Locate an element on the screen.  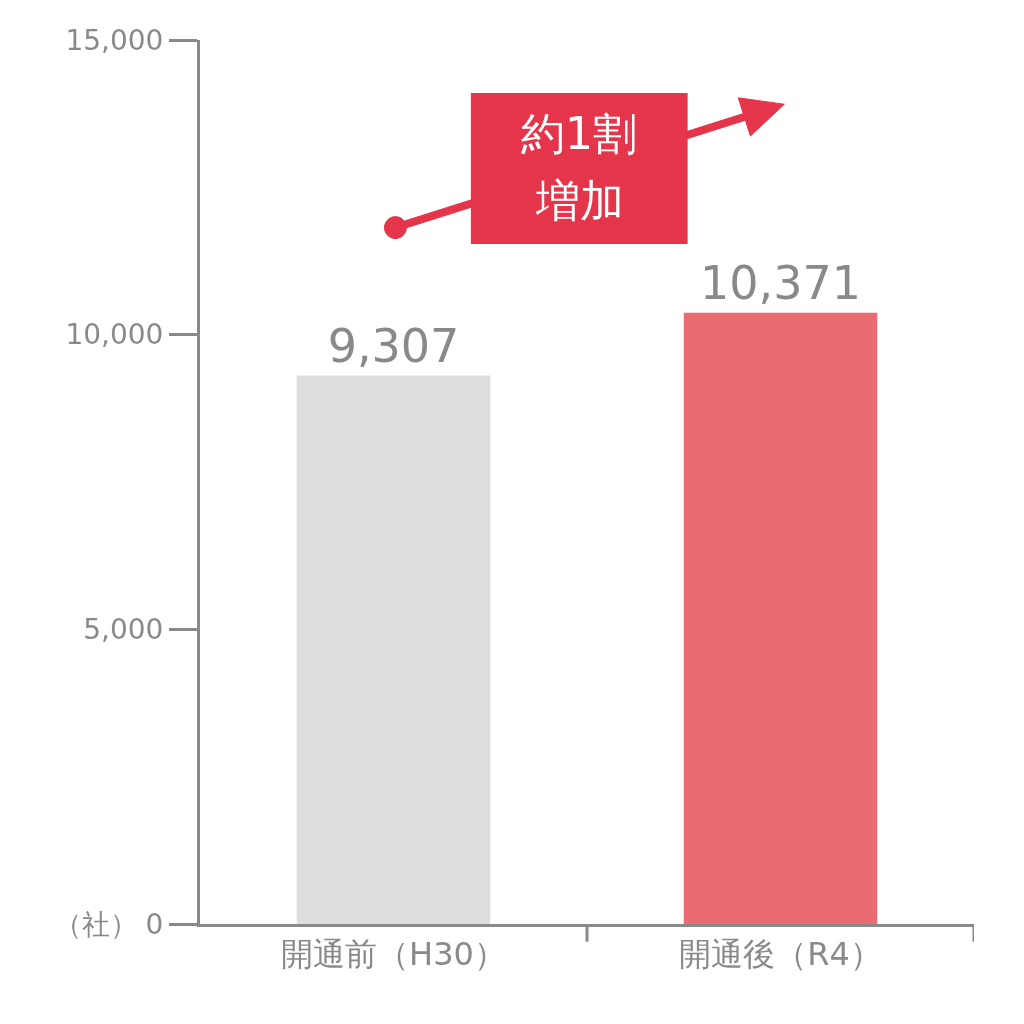
x-tick-label: 開通前（H30） is located at coordinates (393, 954).